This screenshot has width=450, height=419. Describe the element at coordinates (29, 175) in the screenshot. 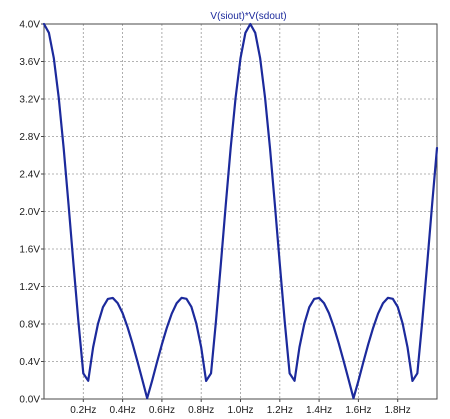

I see `y-tick-label: 2.4V` at that location.